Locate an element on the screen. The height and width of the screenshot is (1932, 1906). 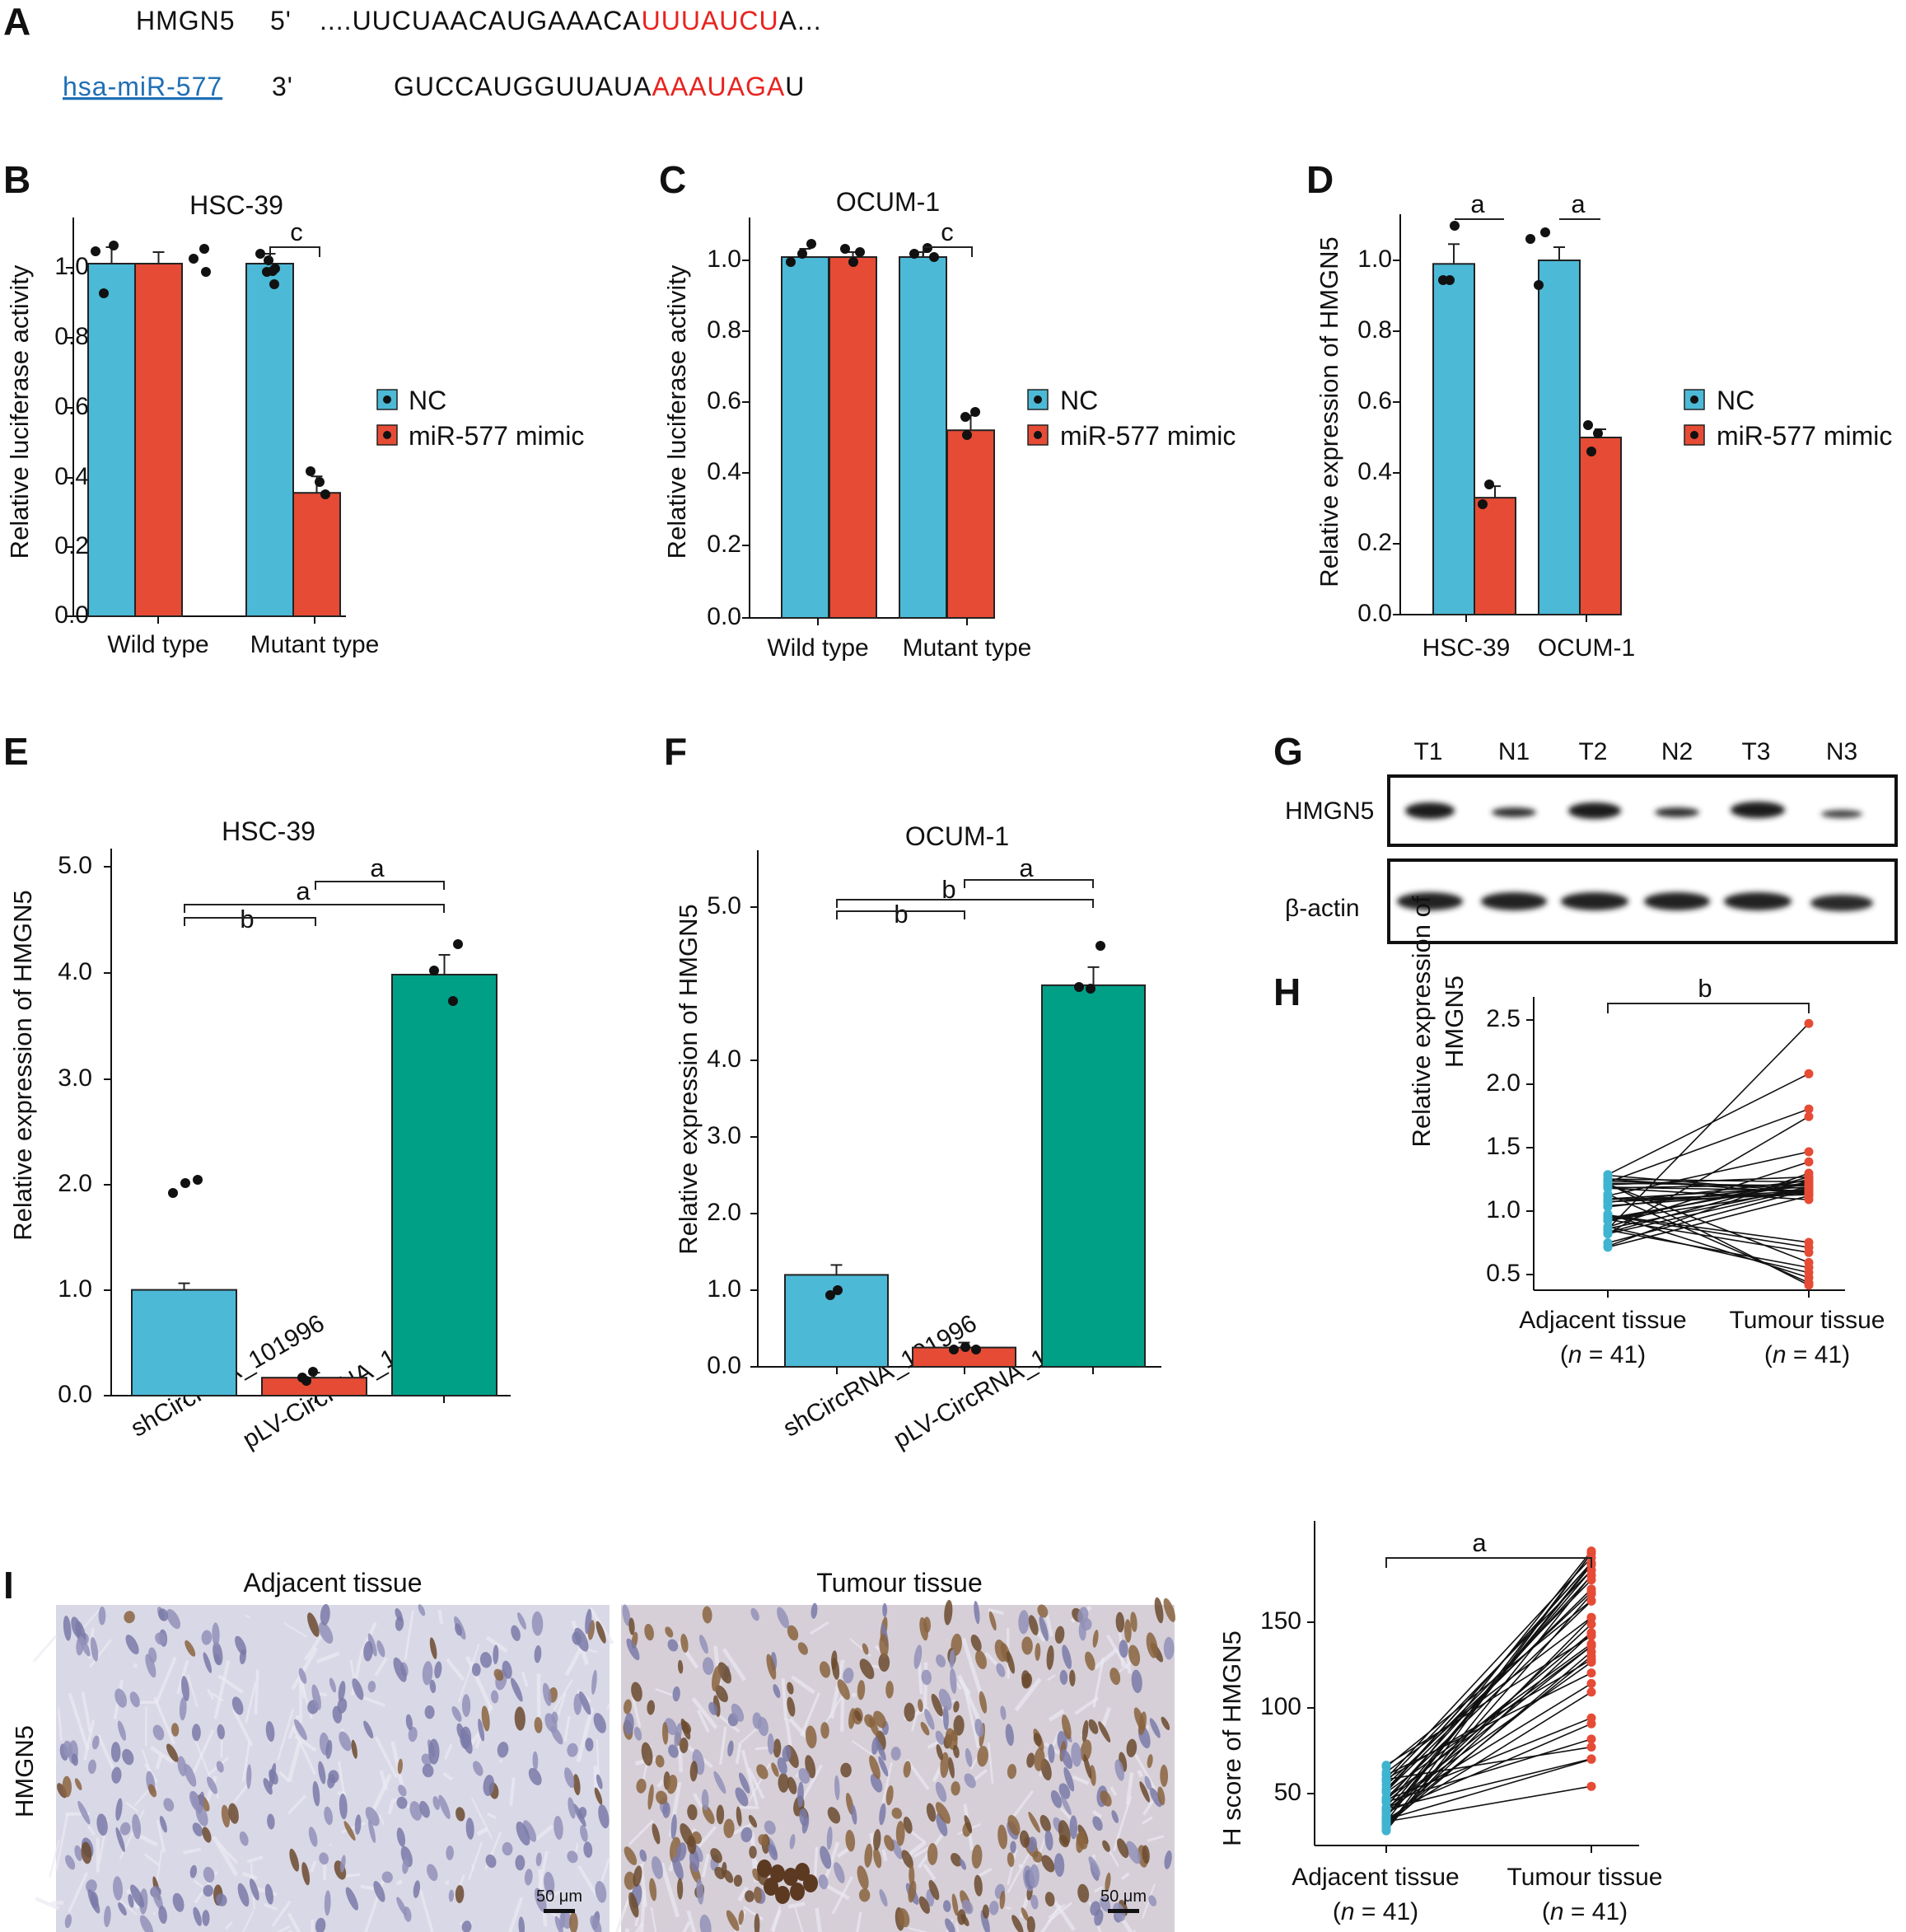
hmgn5-seq-pre: ....UUCUAACAUGAAACA is located at coordinates (481, 20).